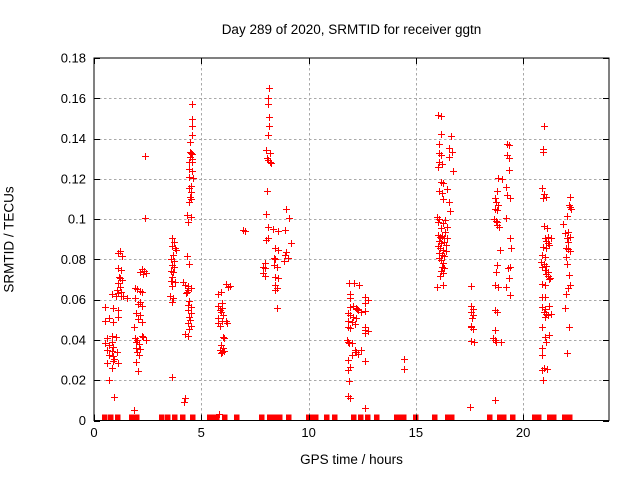  Describe the element at coordinates (201, 432) in the screenshot. I see `x-tick-label: 5` at that location.